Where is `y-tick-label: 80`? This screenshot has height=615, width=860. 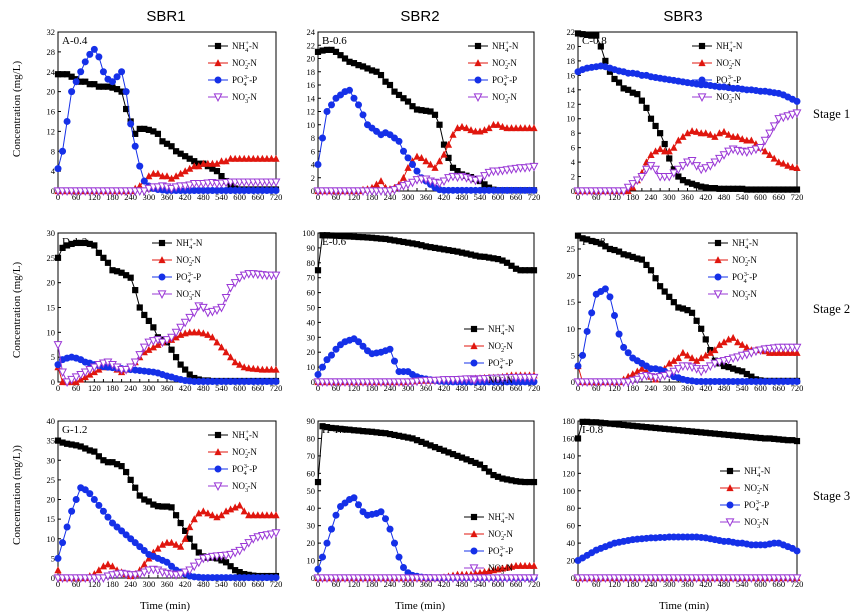
y-tick-label: 80 is located at coordinates (571, 508).